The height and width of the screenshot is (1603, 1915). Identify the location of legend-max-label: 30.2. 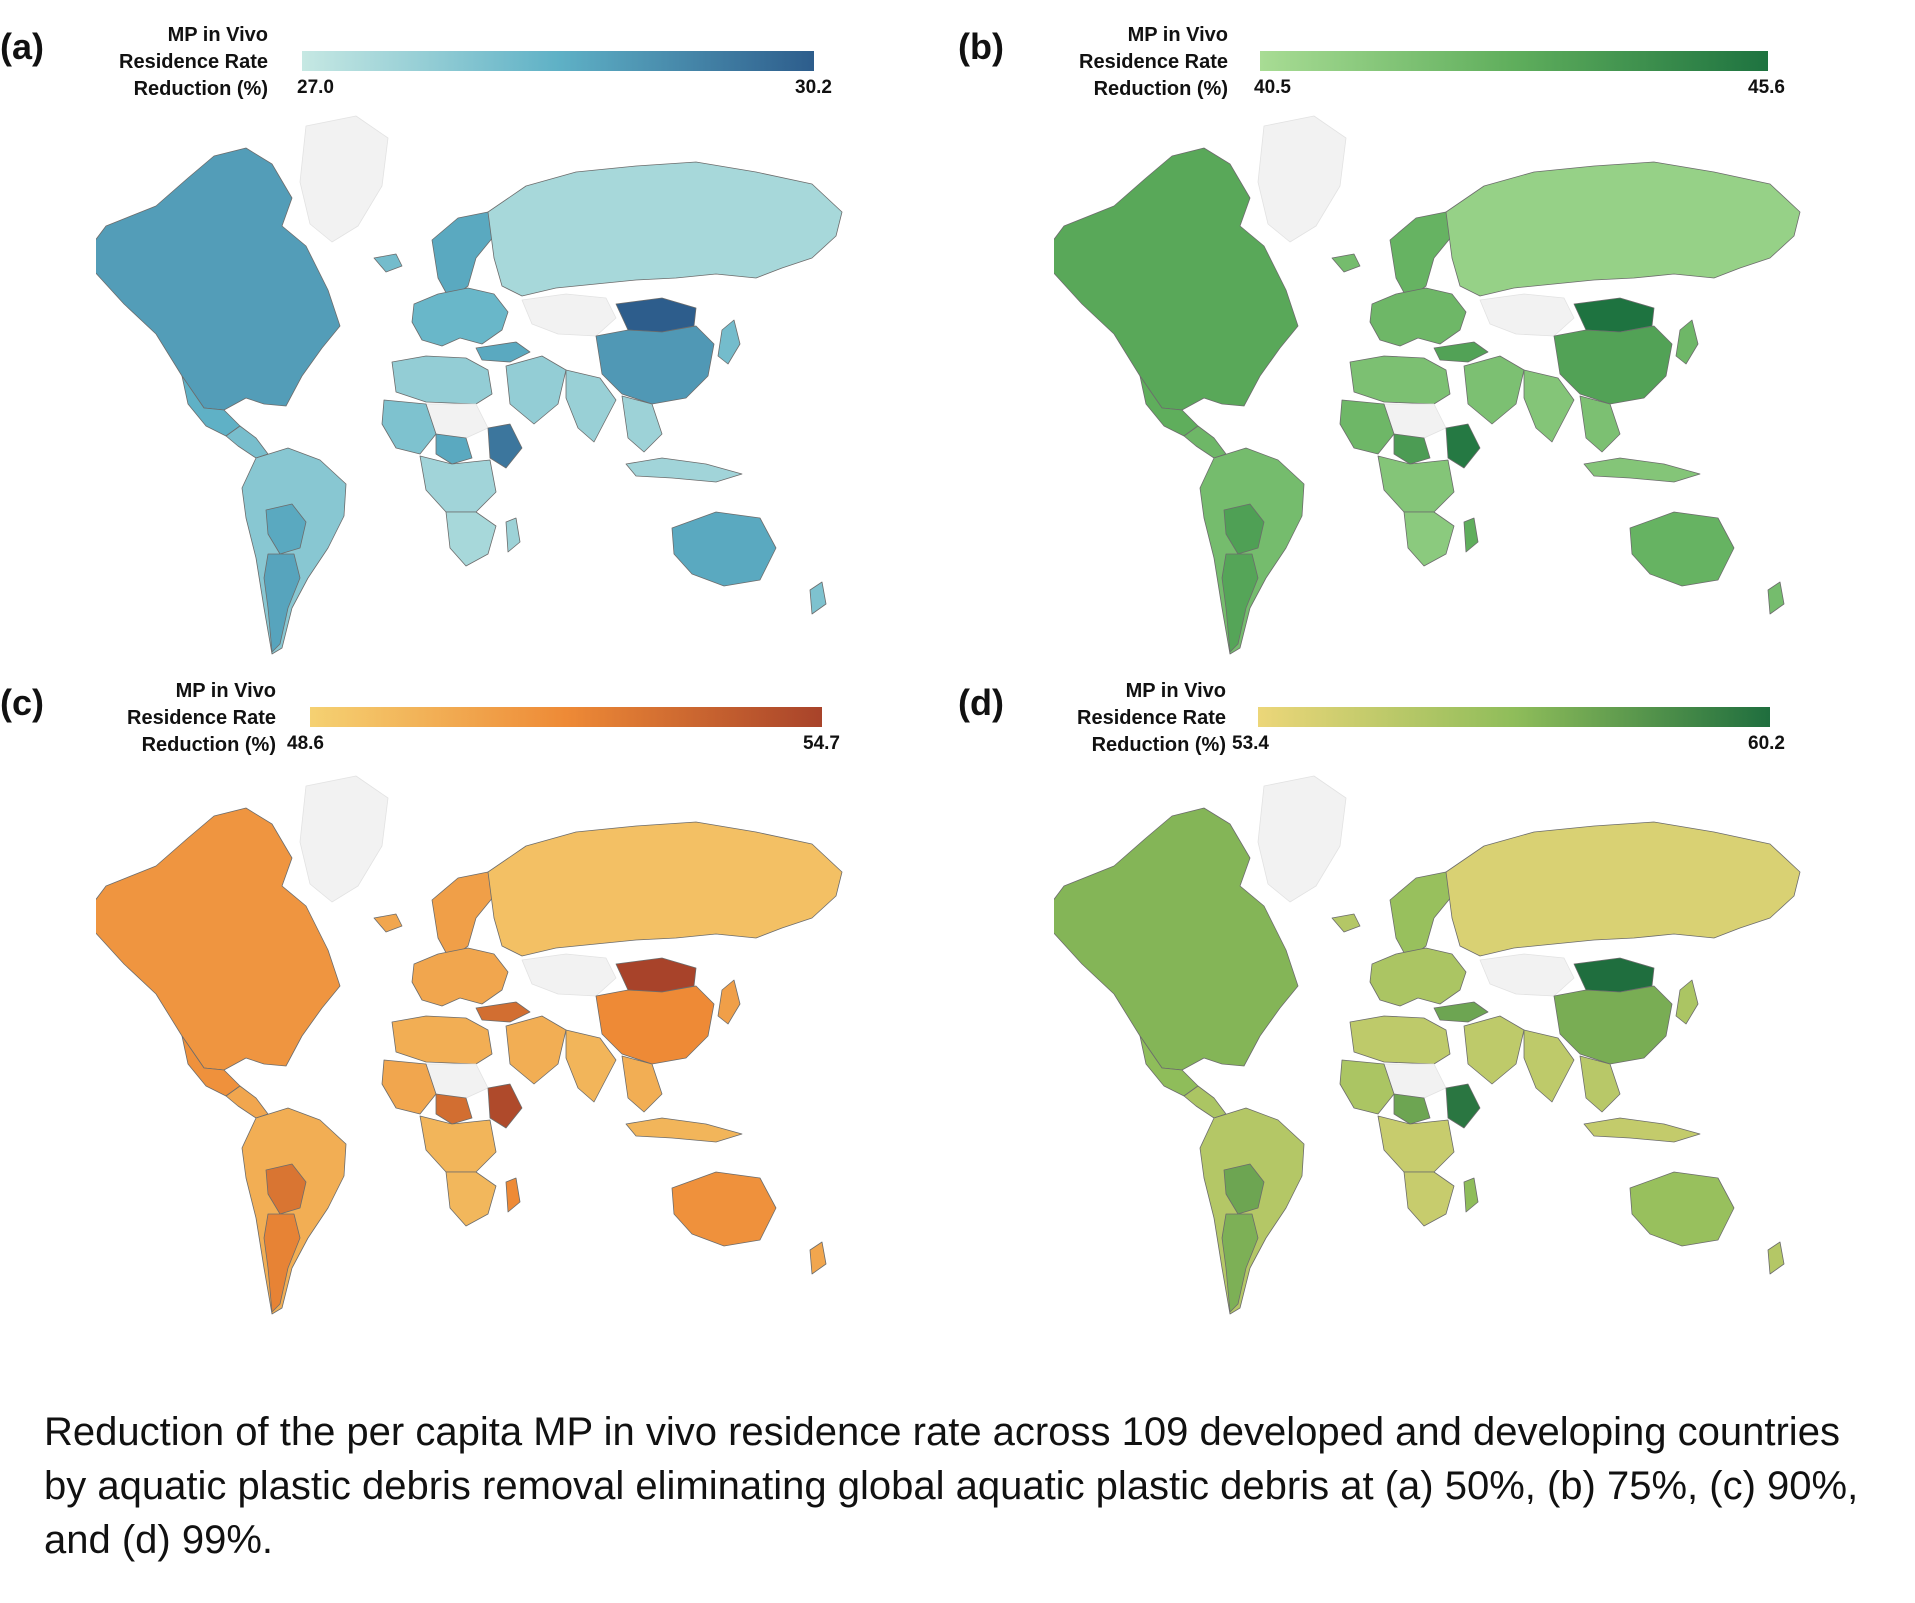
(813, 87).